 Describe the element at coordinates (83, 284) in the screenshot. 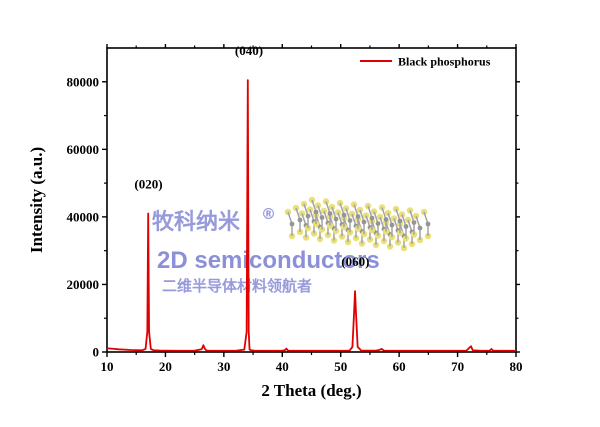

I see `y-tick-label: 20000` at that location.